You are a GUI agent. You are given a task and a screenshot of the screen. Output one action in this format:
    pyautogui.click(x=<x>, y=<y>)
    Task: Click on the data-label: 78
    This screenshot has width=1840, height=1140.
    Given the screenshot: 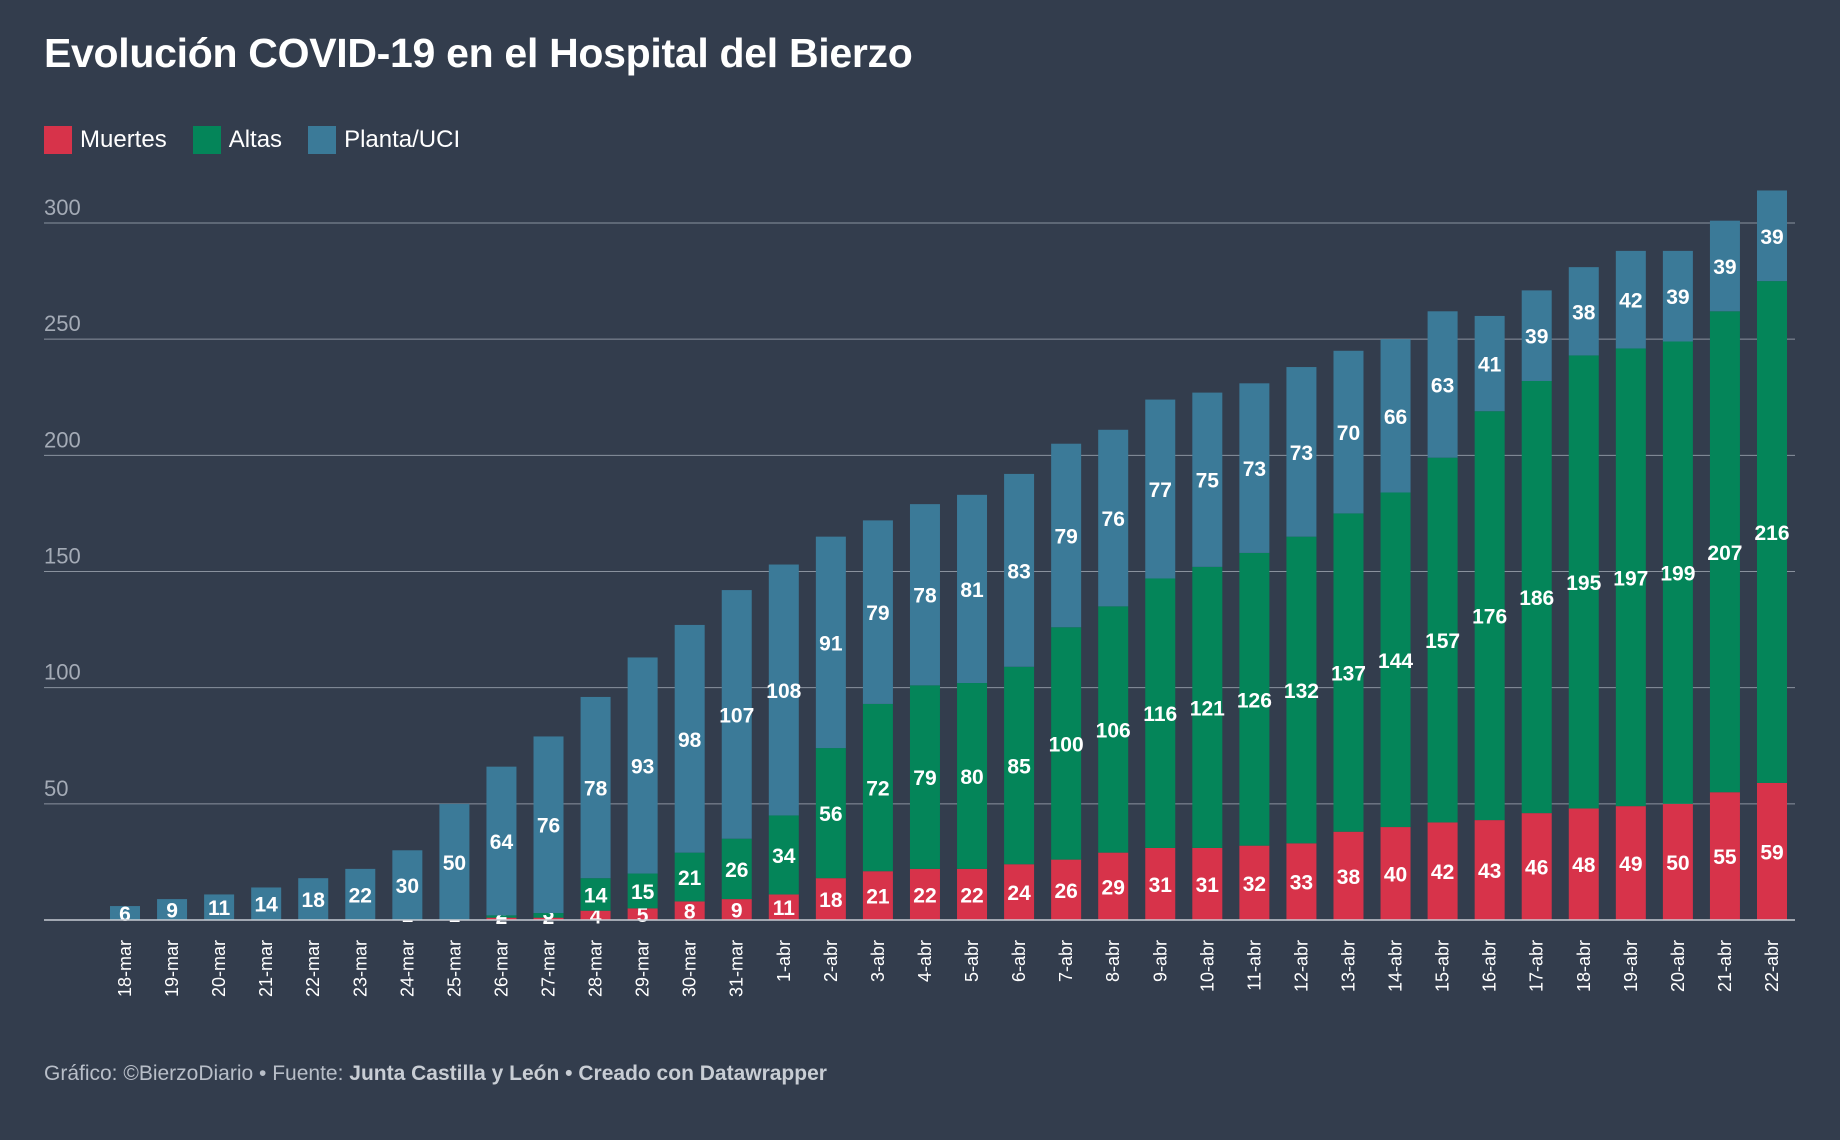 What is the action you would take?
    pyautogui.click(x=925, y=596)
    